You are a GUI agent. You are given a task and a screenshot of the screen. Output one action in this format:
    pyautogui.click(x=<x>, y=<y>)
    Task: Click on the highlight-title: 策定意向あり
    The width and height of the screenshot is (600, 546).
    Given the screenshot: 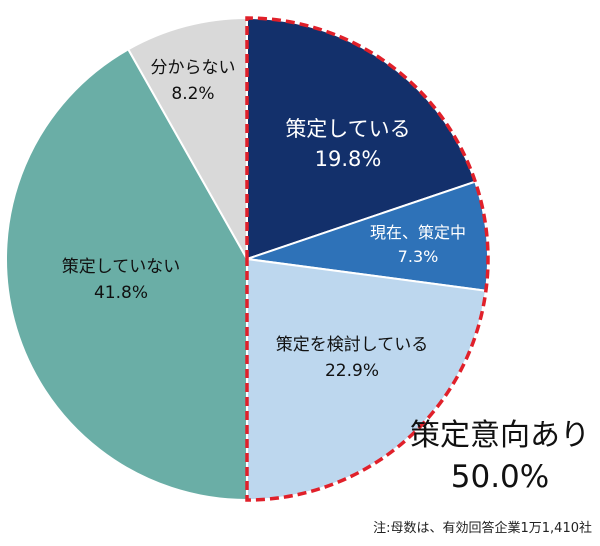 What is the action you would take?
    pyautogui.click(x=500, y=435)
    